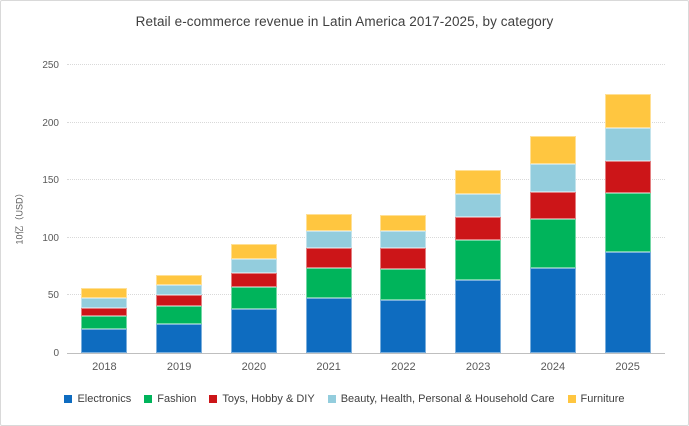 Image resolution: width=689 pixels, height=426 pixels. Describe the element at coordinates (478, 316) in the screenshot. I see `bar-segment-2023-electronics` at that location.